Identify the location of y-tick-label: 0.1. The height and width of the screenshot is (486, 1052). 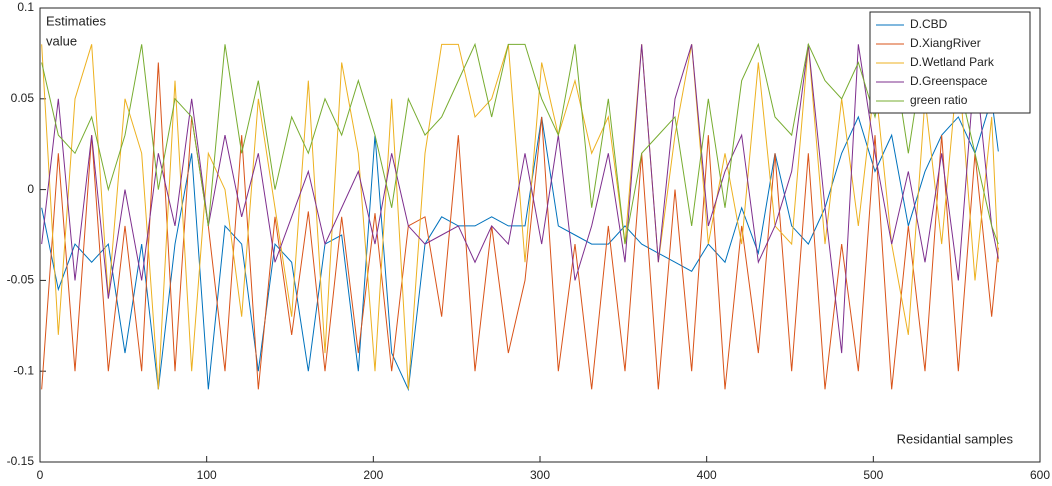
(25, 7).